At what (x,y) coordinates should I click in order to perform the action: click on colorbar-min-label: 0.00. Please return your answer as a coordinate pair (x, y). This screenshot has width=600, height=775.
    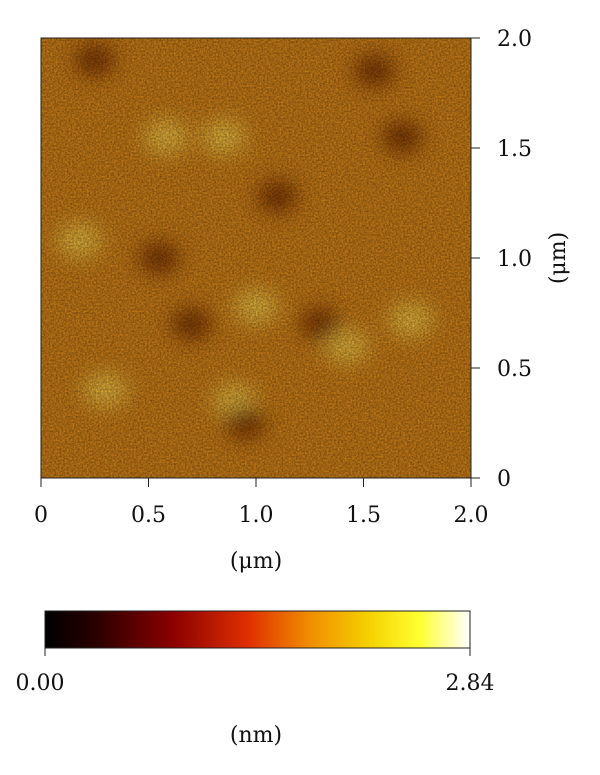
    Looking at the image, I should click on (40, 683).